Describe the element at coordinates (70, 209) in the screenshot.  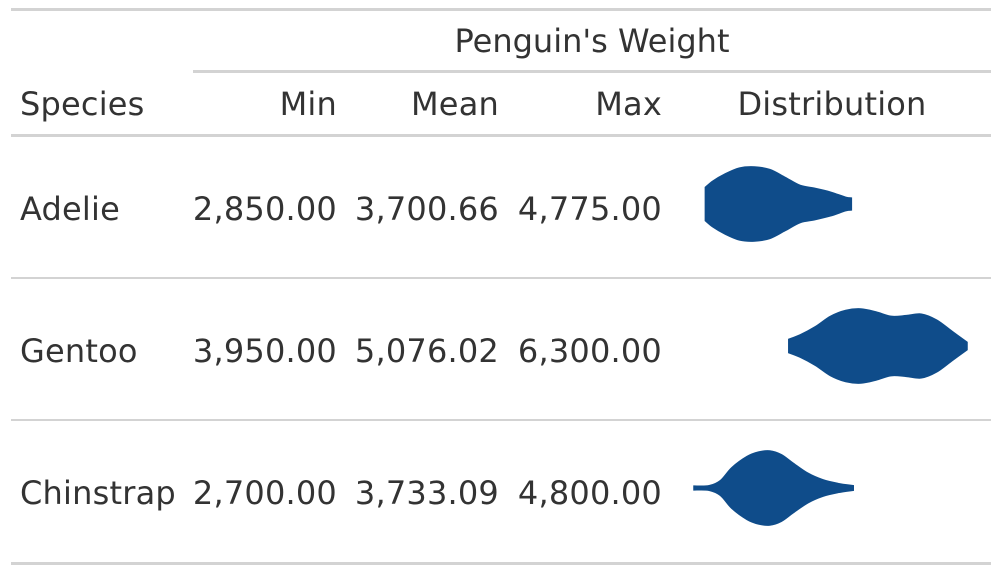
I see `species-cell: Adelie` at that location.